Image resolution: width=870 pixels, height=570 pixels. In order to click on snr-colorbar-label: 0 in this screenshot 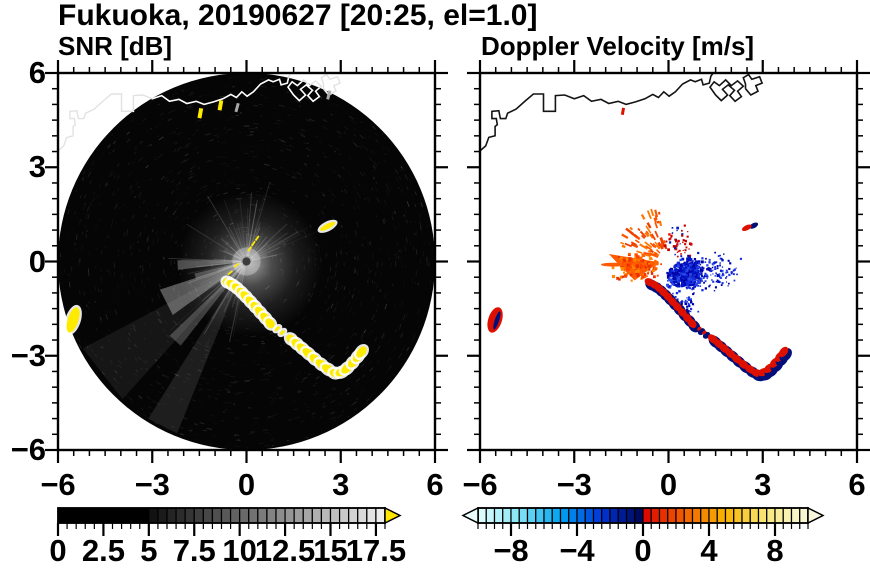, I will do `click(58, 550)`.